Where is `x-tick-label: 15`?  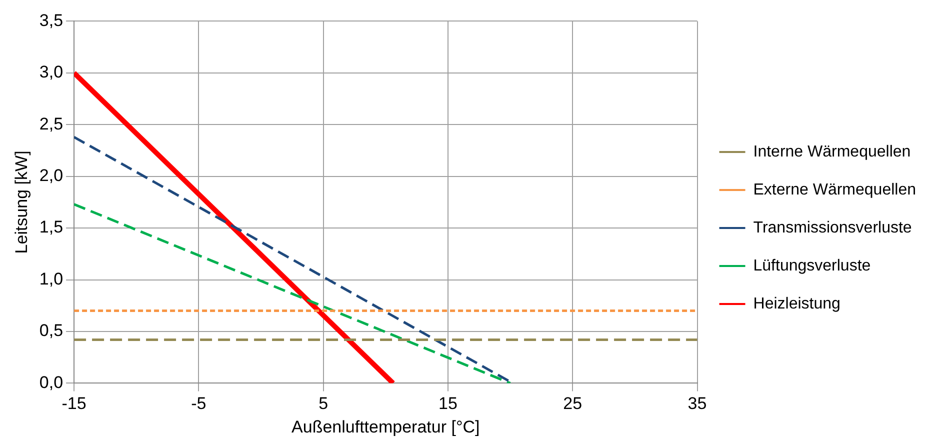 x-tick-label: 15 is located at coordinates (448, 404).